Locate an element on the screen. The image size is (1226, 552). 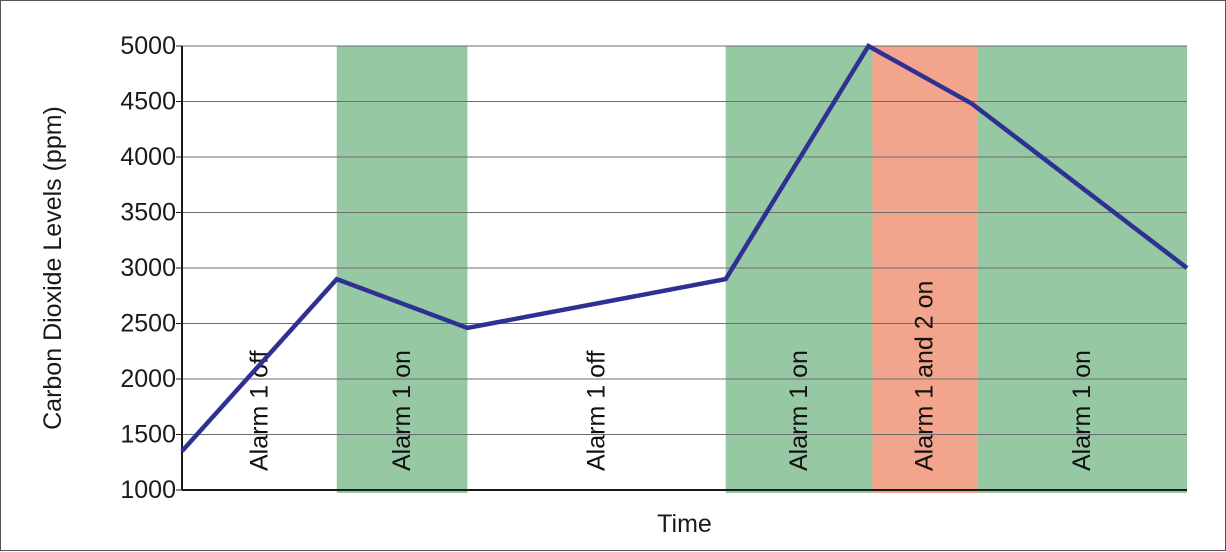
alarm-band-label-1: Alarm 1 on is located at coordinates (402, 410).